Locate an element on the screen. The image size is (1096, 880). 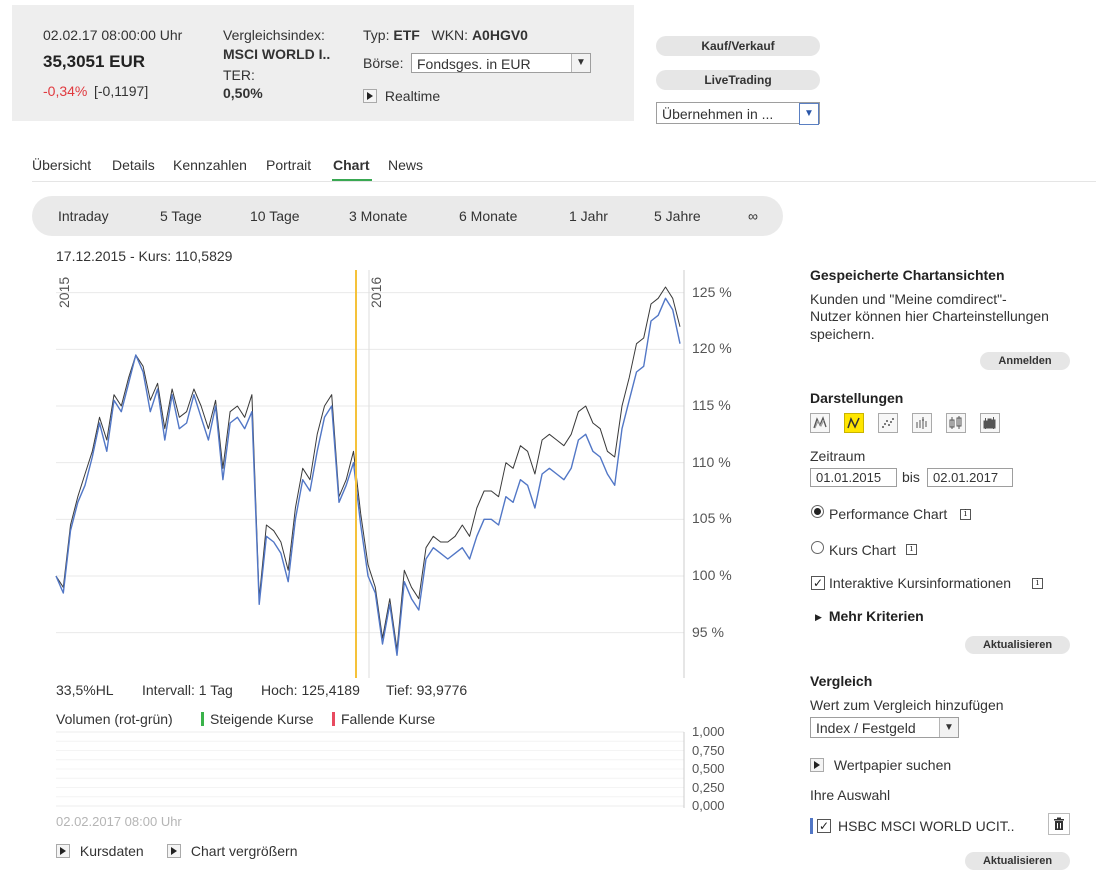
interaktive-checkbox: ✓ is located at coordinates (818, 583).